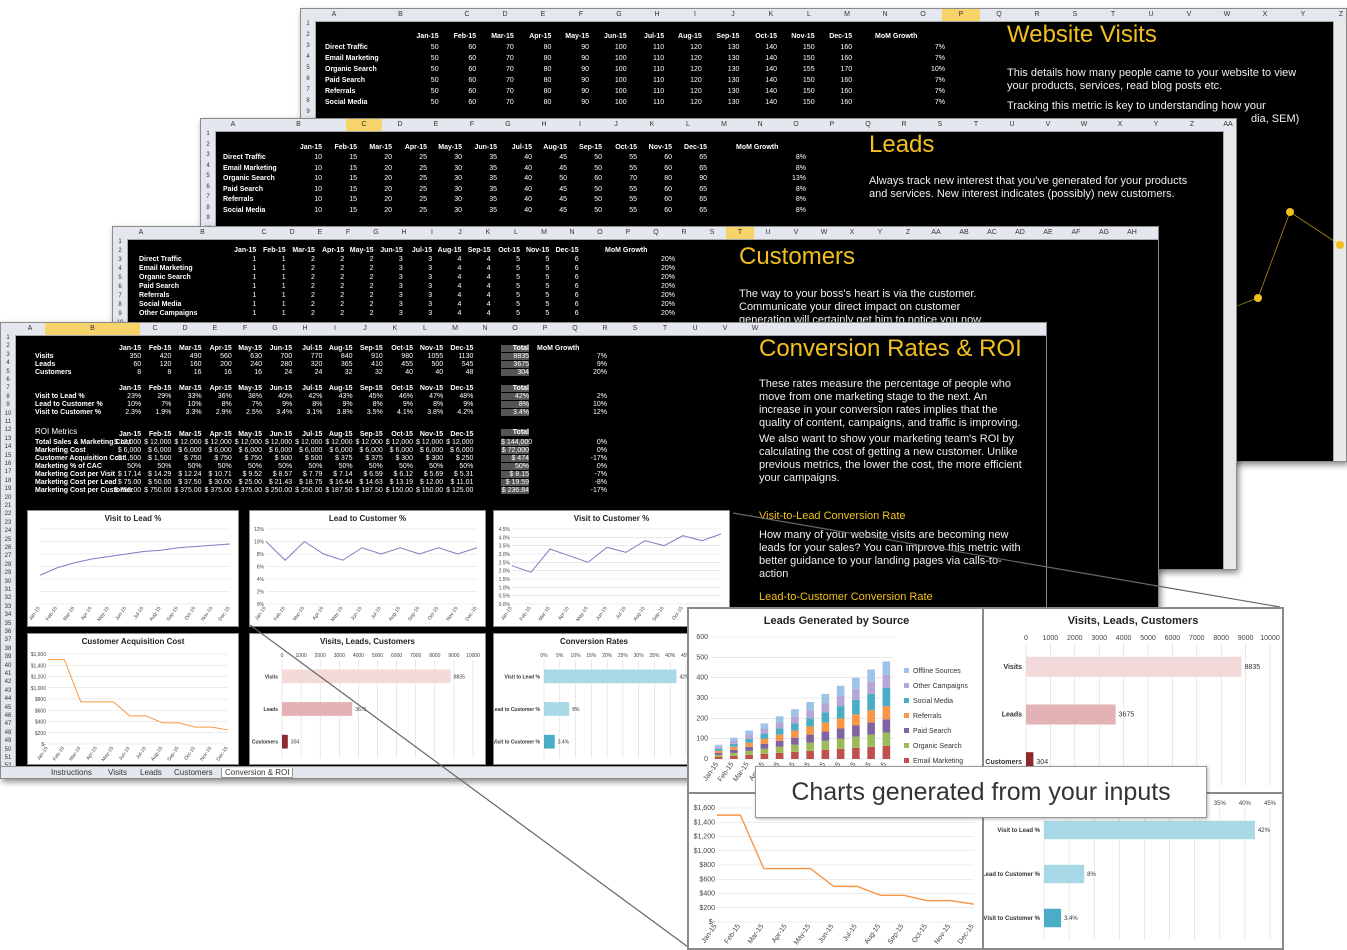 The height and width of the screenshot is (950, 1347). What do you see at coordinates (1104, 232) in the screenshot?
I see `column-letter: AG` at bounding box center [1104, 232].